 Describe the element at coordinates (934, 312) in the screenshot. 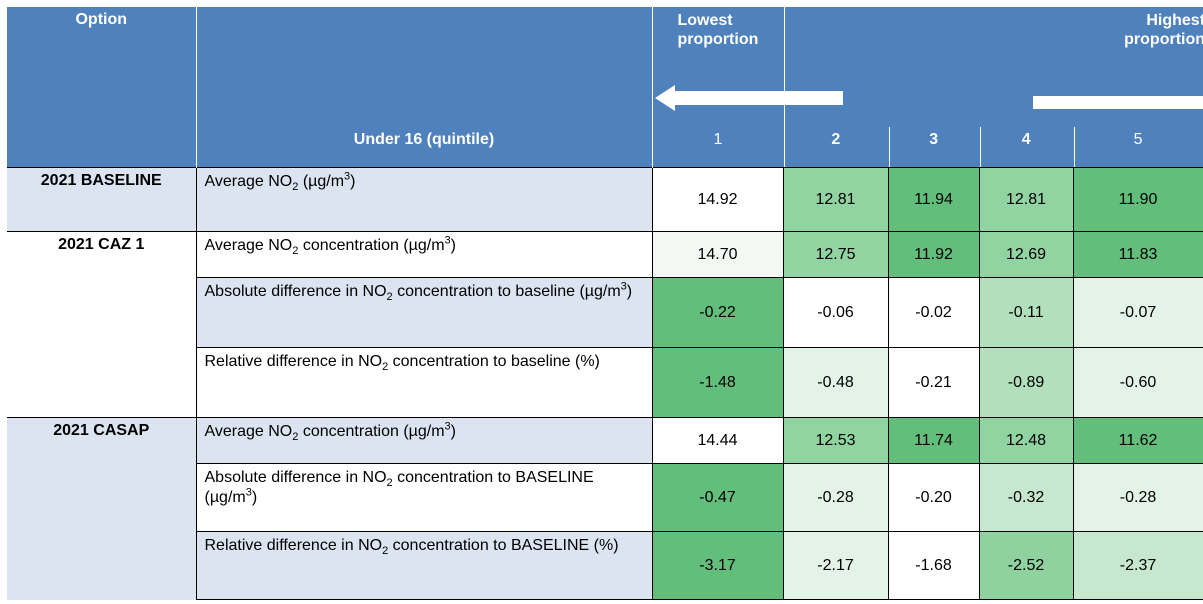

I see `value-cell: -0.02` at that location.